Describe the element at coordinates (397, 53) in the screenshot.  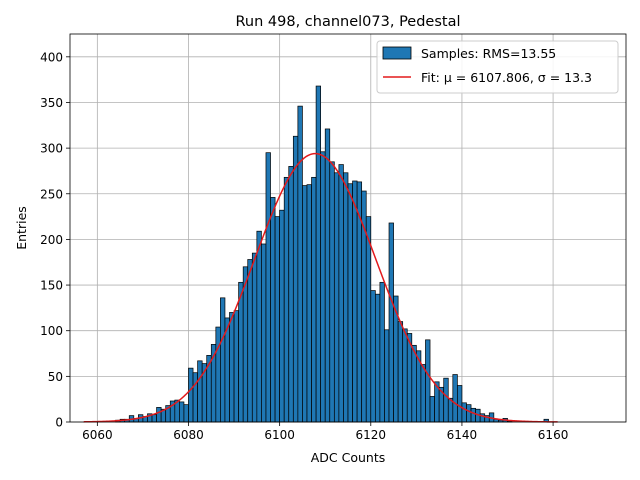
I see `legend-histogram-swatch` at that location.